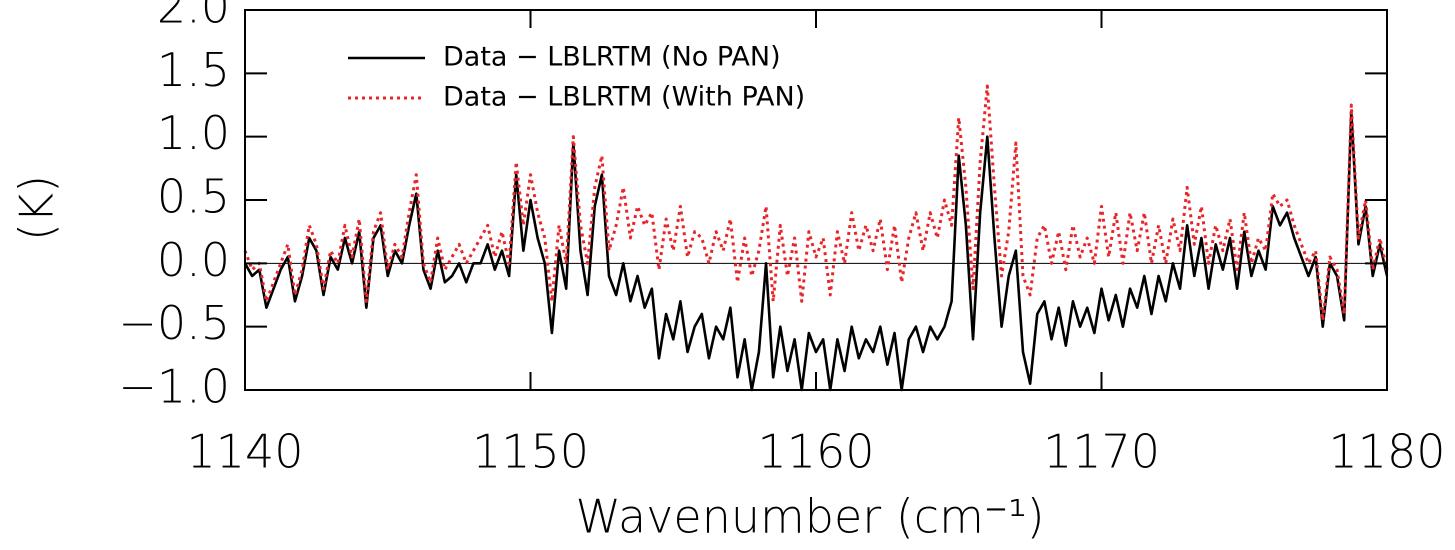  I want to click on legend-label: Data − LBLRTM (With PAN), so click(624, 97).